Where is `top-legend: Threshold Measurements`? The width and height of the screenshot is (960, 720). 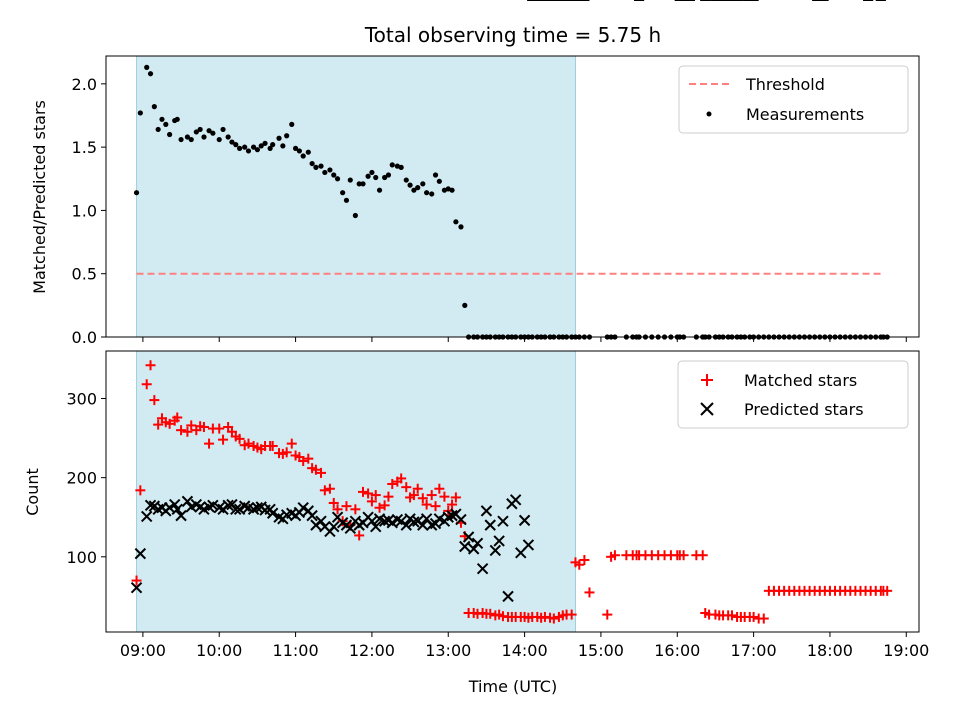
top-legend: Threshold Measurements is located at coordinates (793, 99).